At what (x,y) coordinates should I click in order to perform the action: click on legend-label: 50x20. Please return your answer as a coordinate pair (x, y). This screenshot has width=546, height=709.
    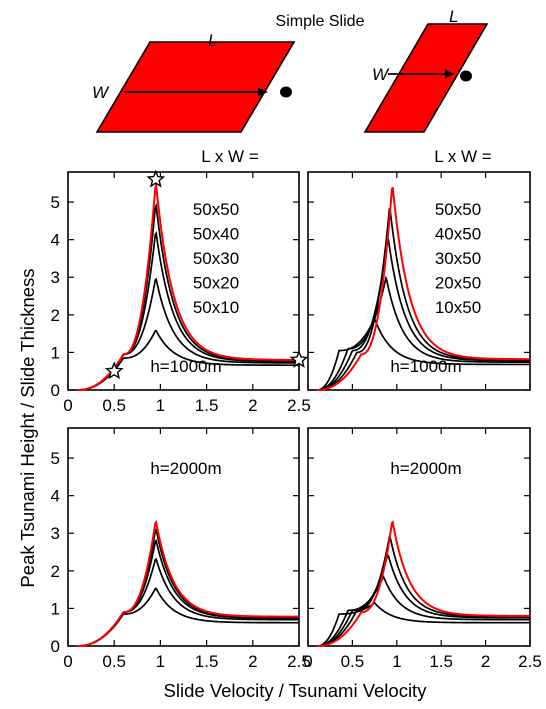
    Looking at the image, I should click on (216, 283).